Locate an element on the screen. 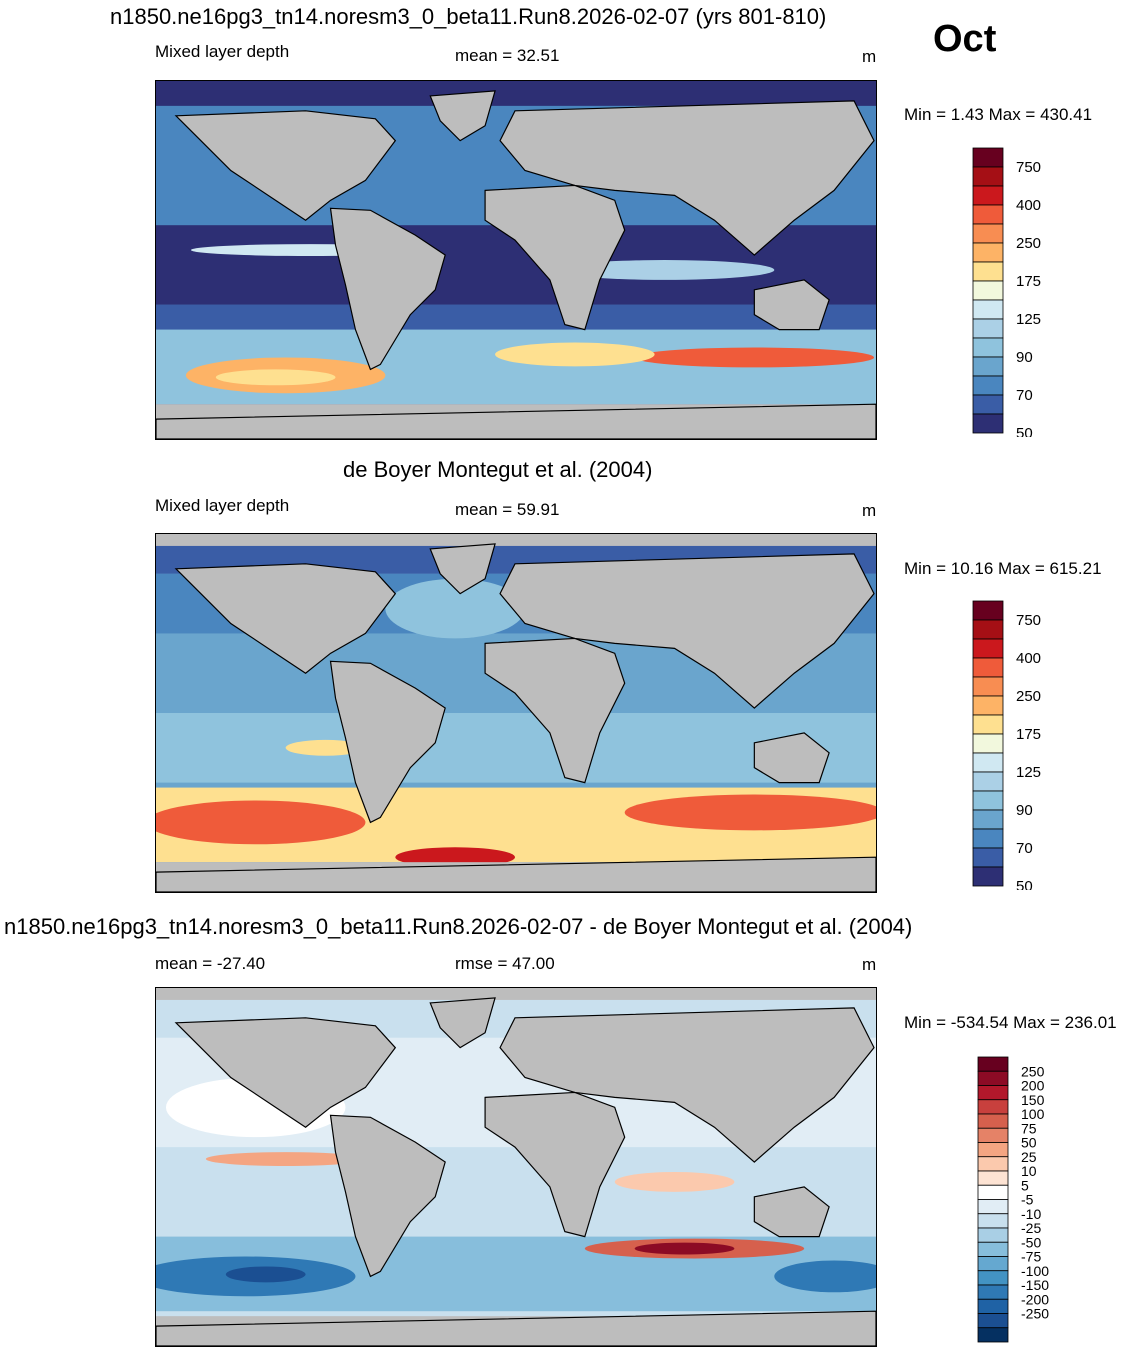 This screenshot has height=1354, width=1129. colorbar-tick-label: -75 is located at coordinates (1031, 1257).